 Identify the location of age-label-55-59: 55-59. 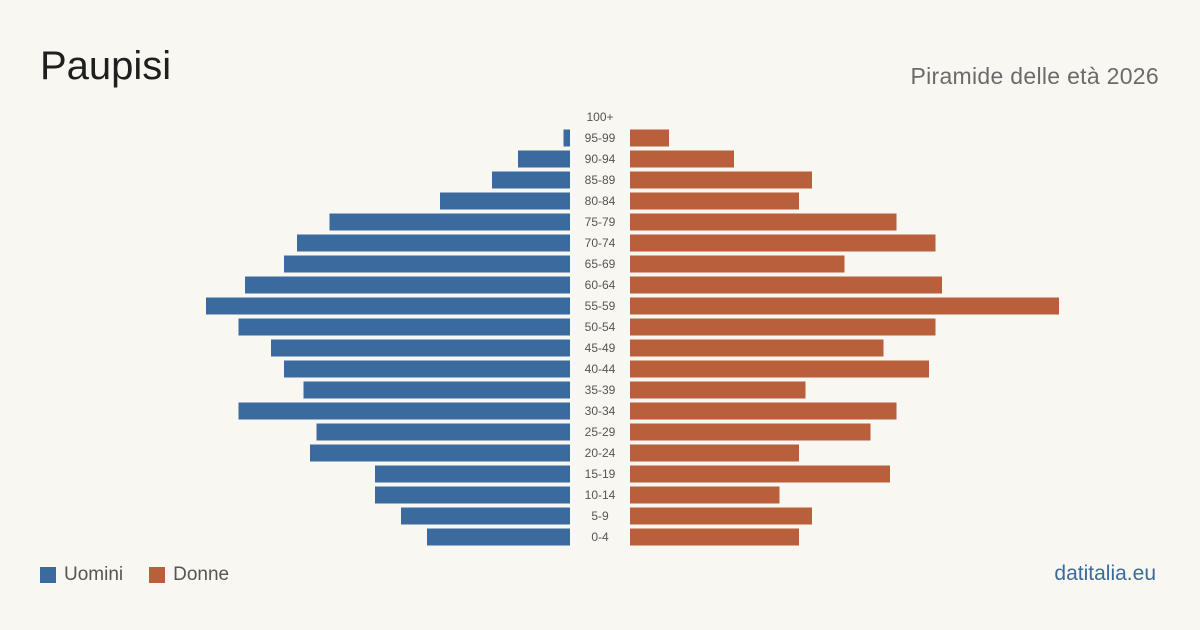
(600, 306).